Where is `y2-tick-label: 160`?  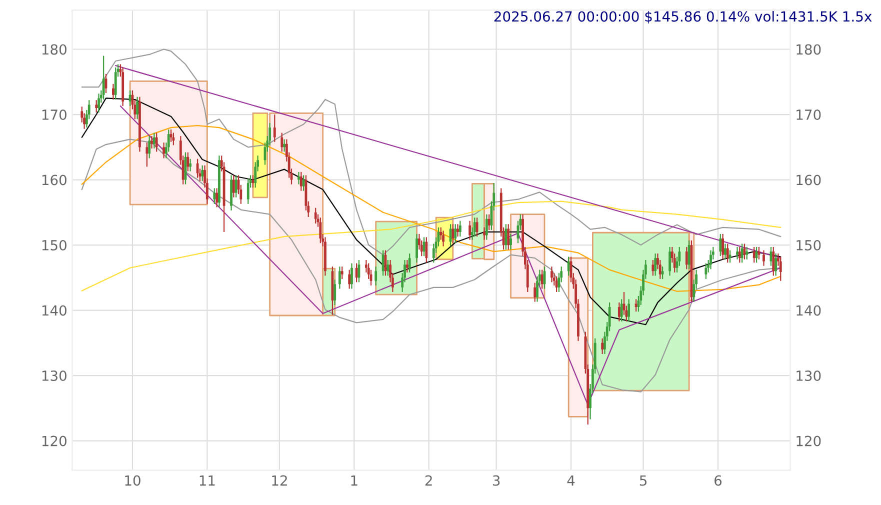
y2-tick-label: 160 is located at coordinates (808, 180).